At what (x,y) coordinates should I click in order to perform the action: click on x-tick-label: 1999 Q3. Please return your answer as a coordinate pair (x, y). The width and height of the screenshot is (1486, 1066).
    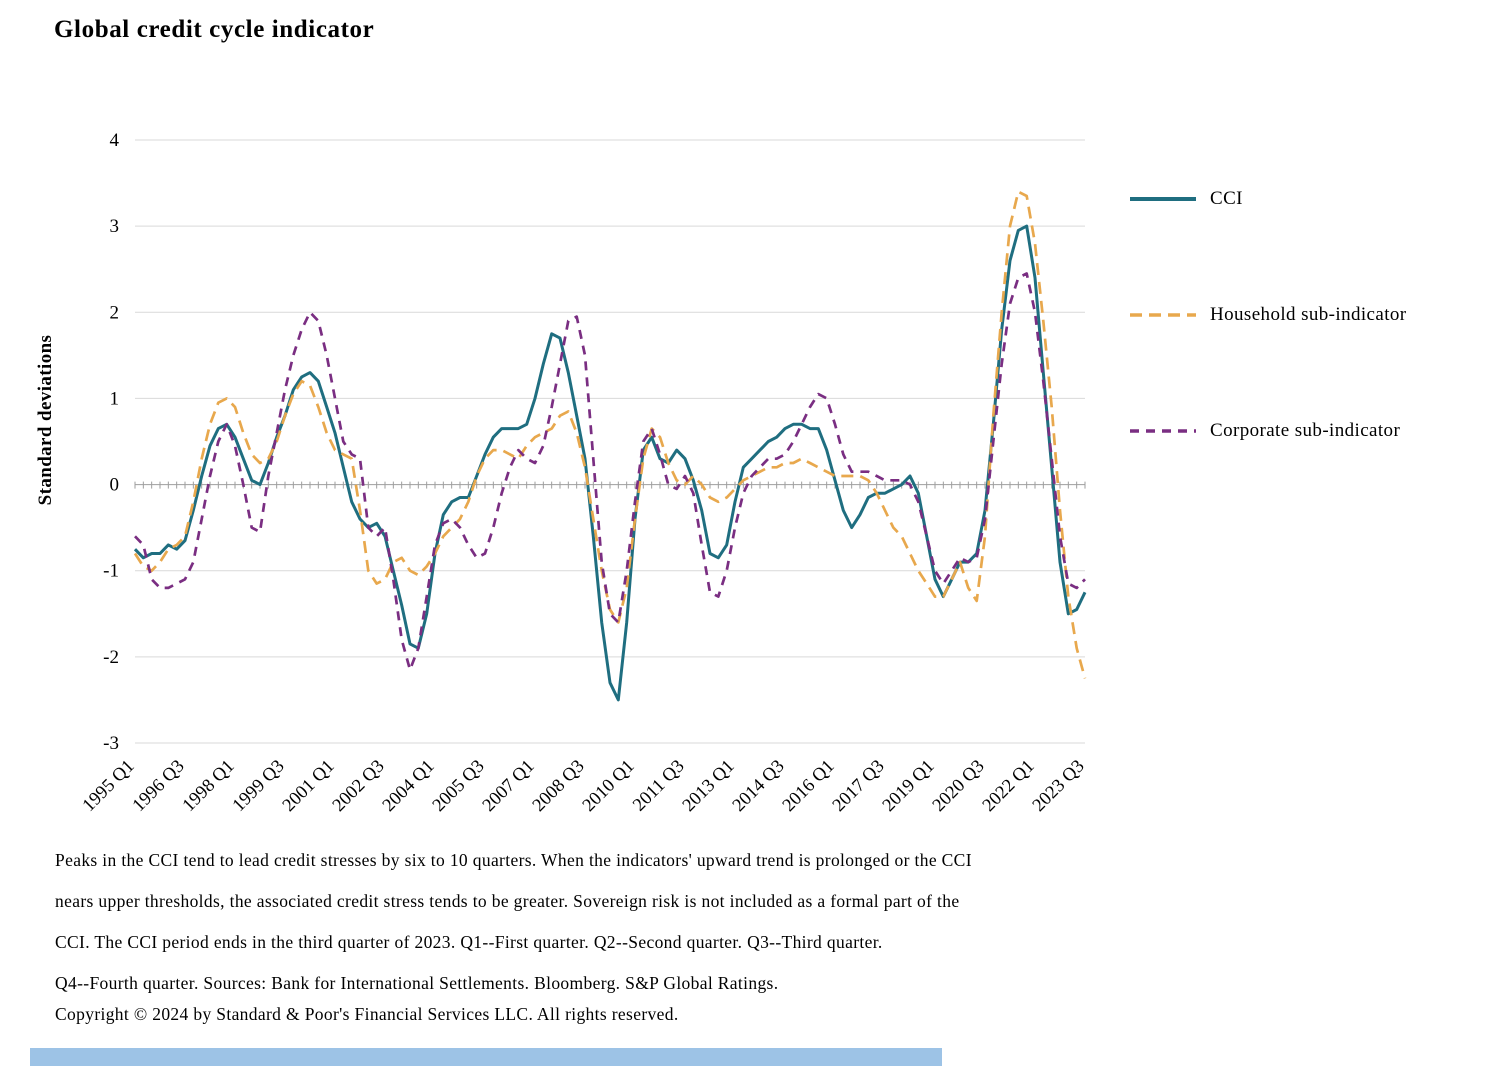
    Looking at the image, I should click on (259, 786).